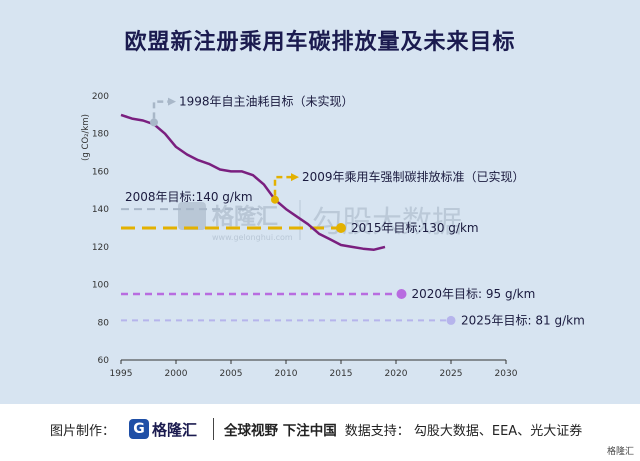 The height and width of the screenshot is (461, 640). Describe the element at coordinates (160, 109) in the screenshot. I see `annotation-arrow-1998` at that location.